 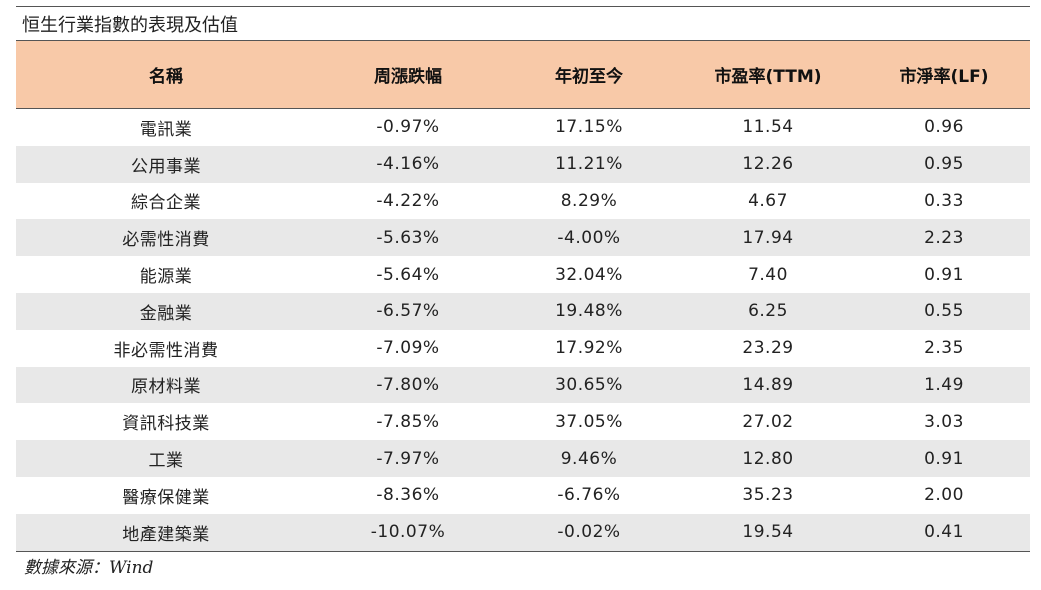 What do you see at coordinates (768, 532) in the screenshot?
I see `cell-pe-ttm: 19.54` at bounding box center [768, 532].